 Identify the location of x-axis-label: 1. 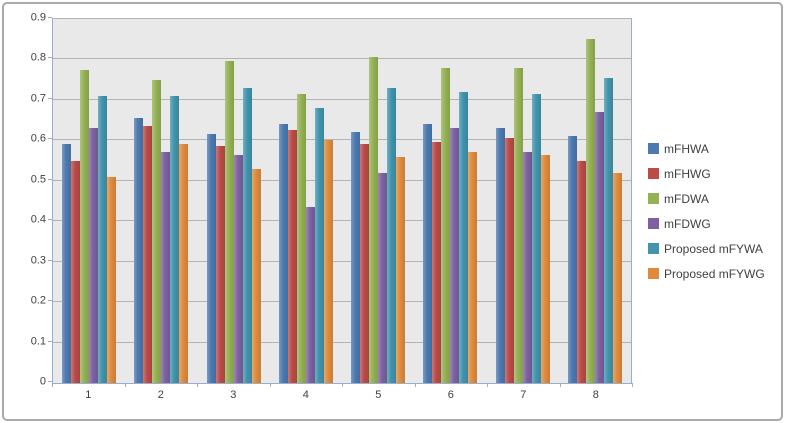
(88, 395).